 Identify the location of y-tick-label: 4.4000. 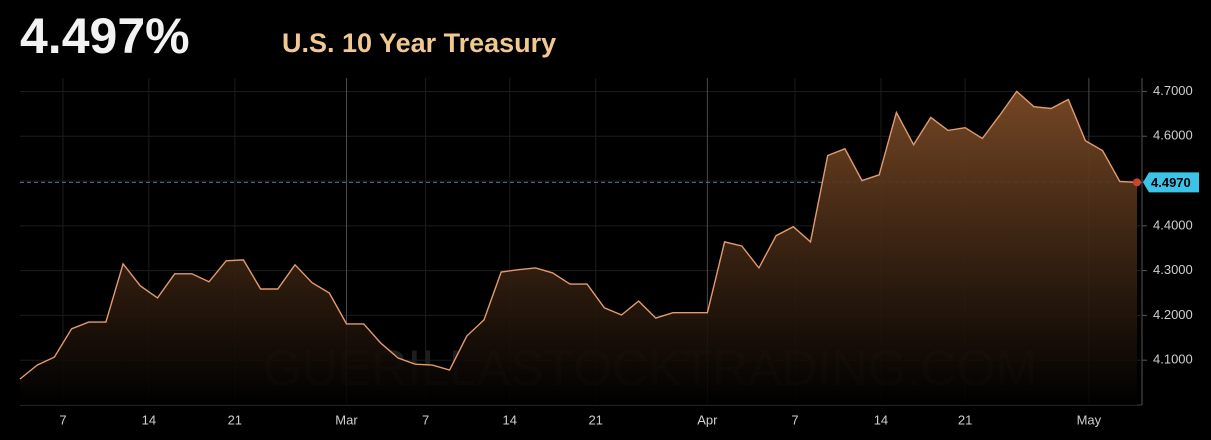
(1173, 224).